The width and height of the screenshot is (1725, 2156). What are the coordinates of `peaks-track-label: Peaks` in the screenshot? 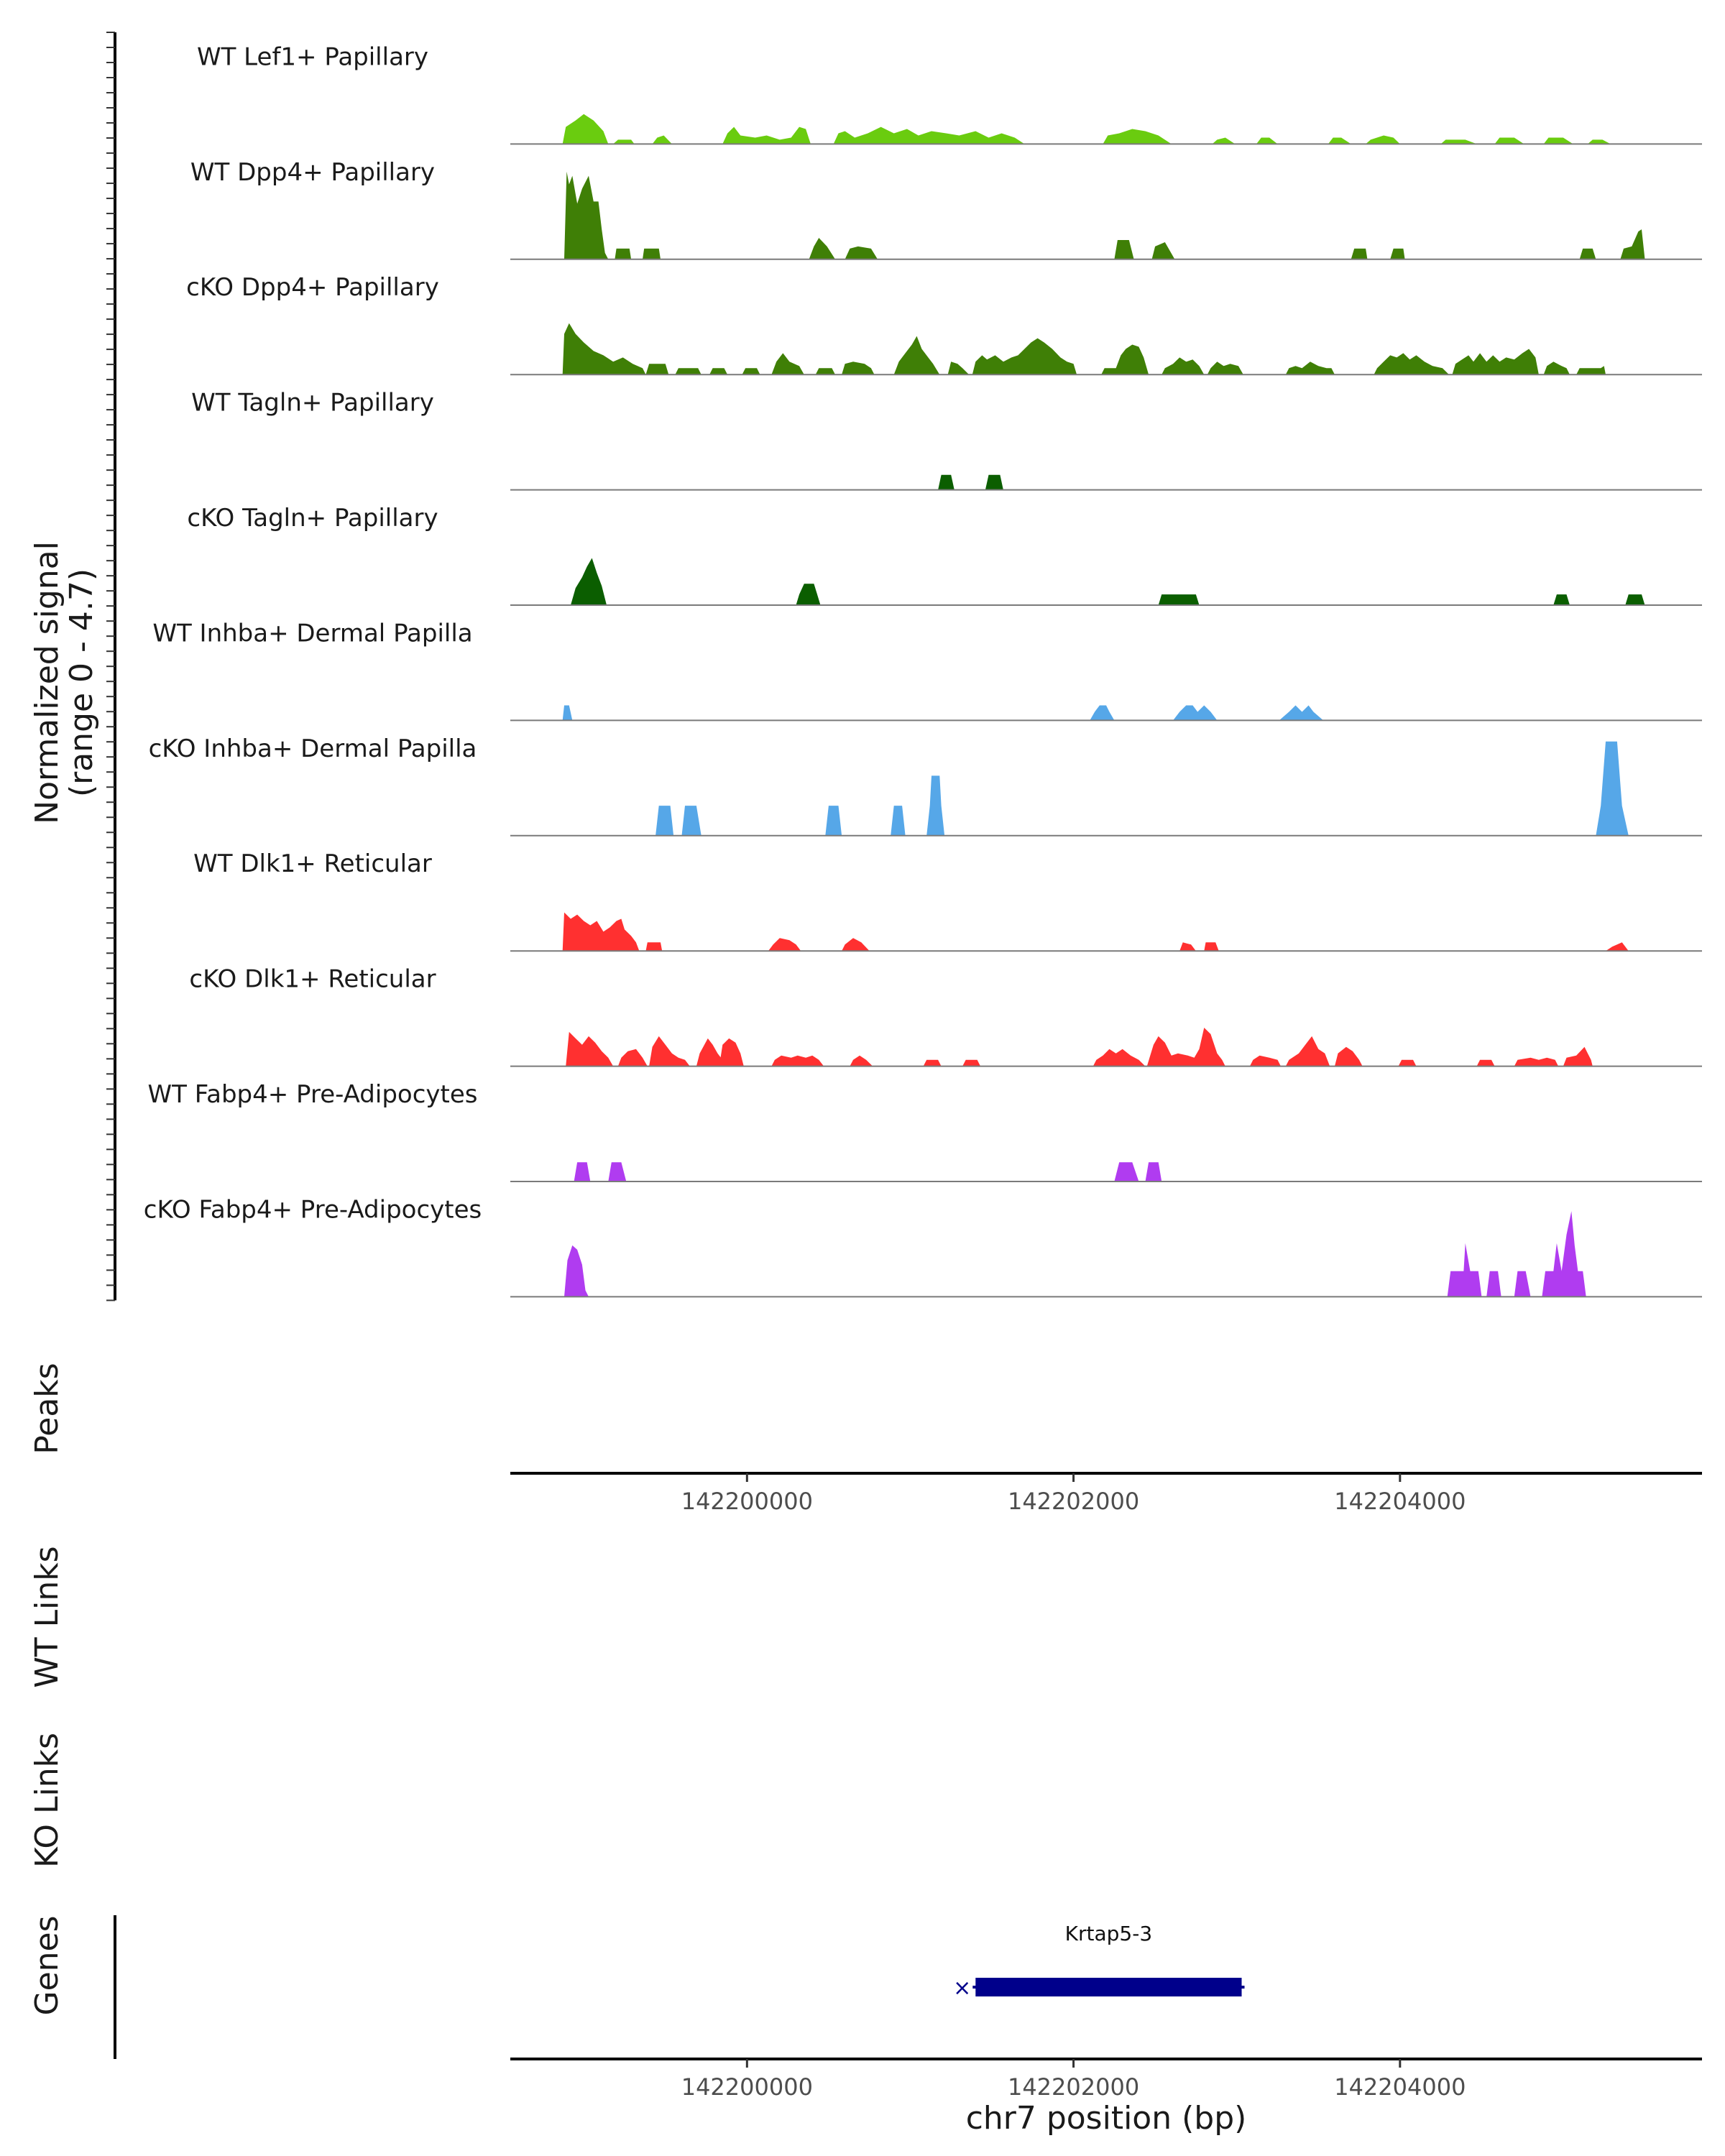 It's located at (47, 1409).